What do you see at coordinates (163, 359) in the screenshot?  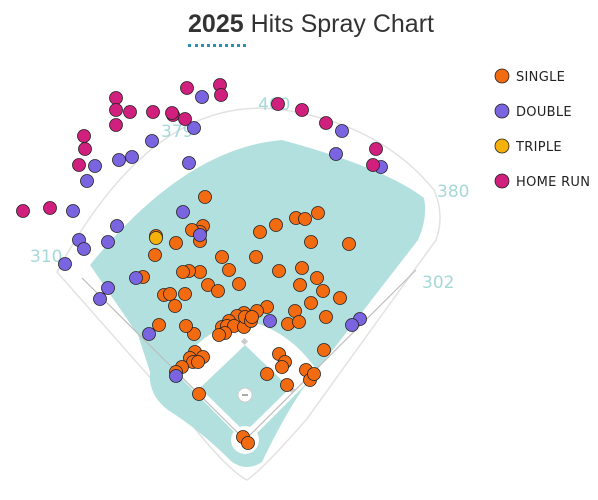 I see `left-foul-line` at bounding box center [163, 359].